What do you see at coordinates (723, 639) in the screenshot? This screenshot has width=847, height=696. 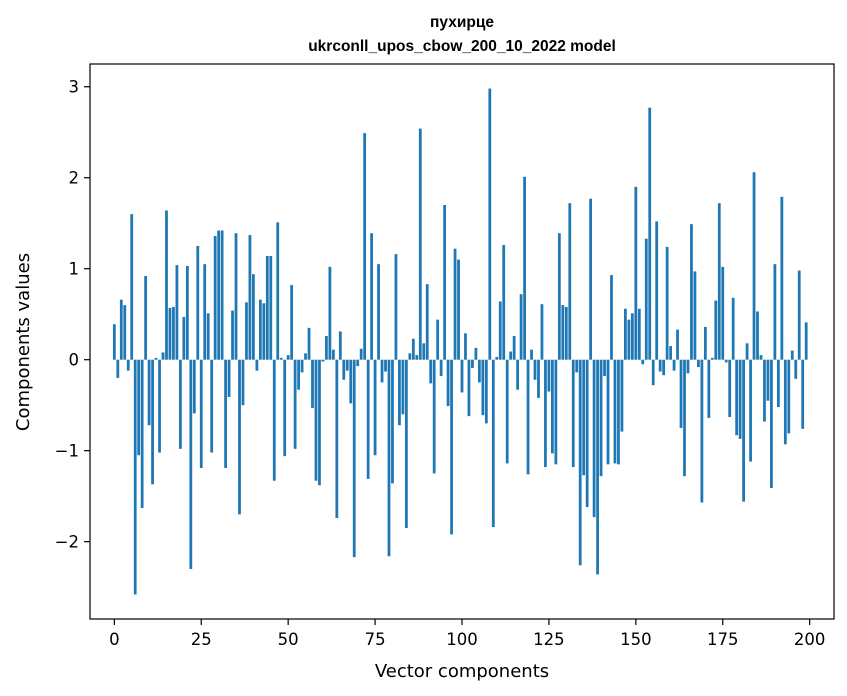 I see `x-tick-label: 175` at bounding box center [723, 639].